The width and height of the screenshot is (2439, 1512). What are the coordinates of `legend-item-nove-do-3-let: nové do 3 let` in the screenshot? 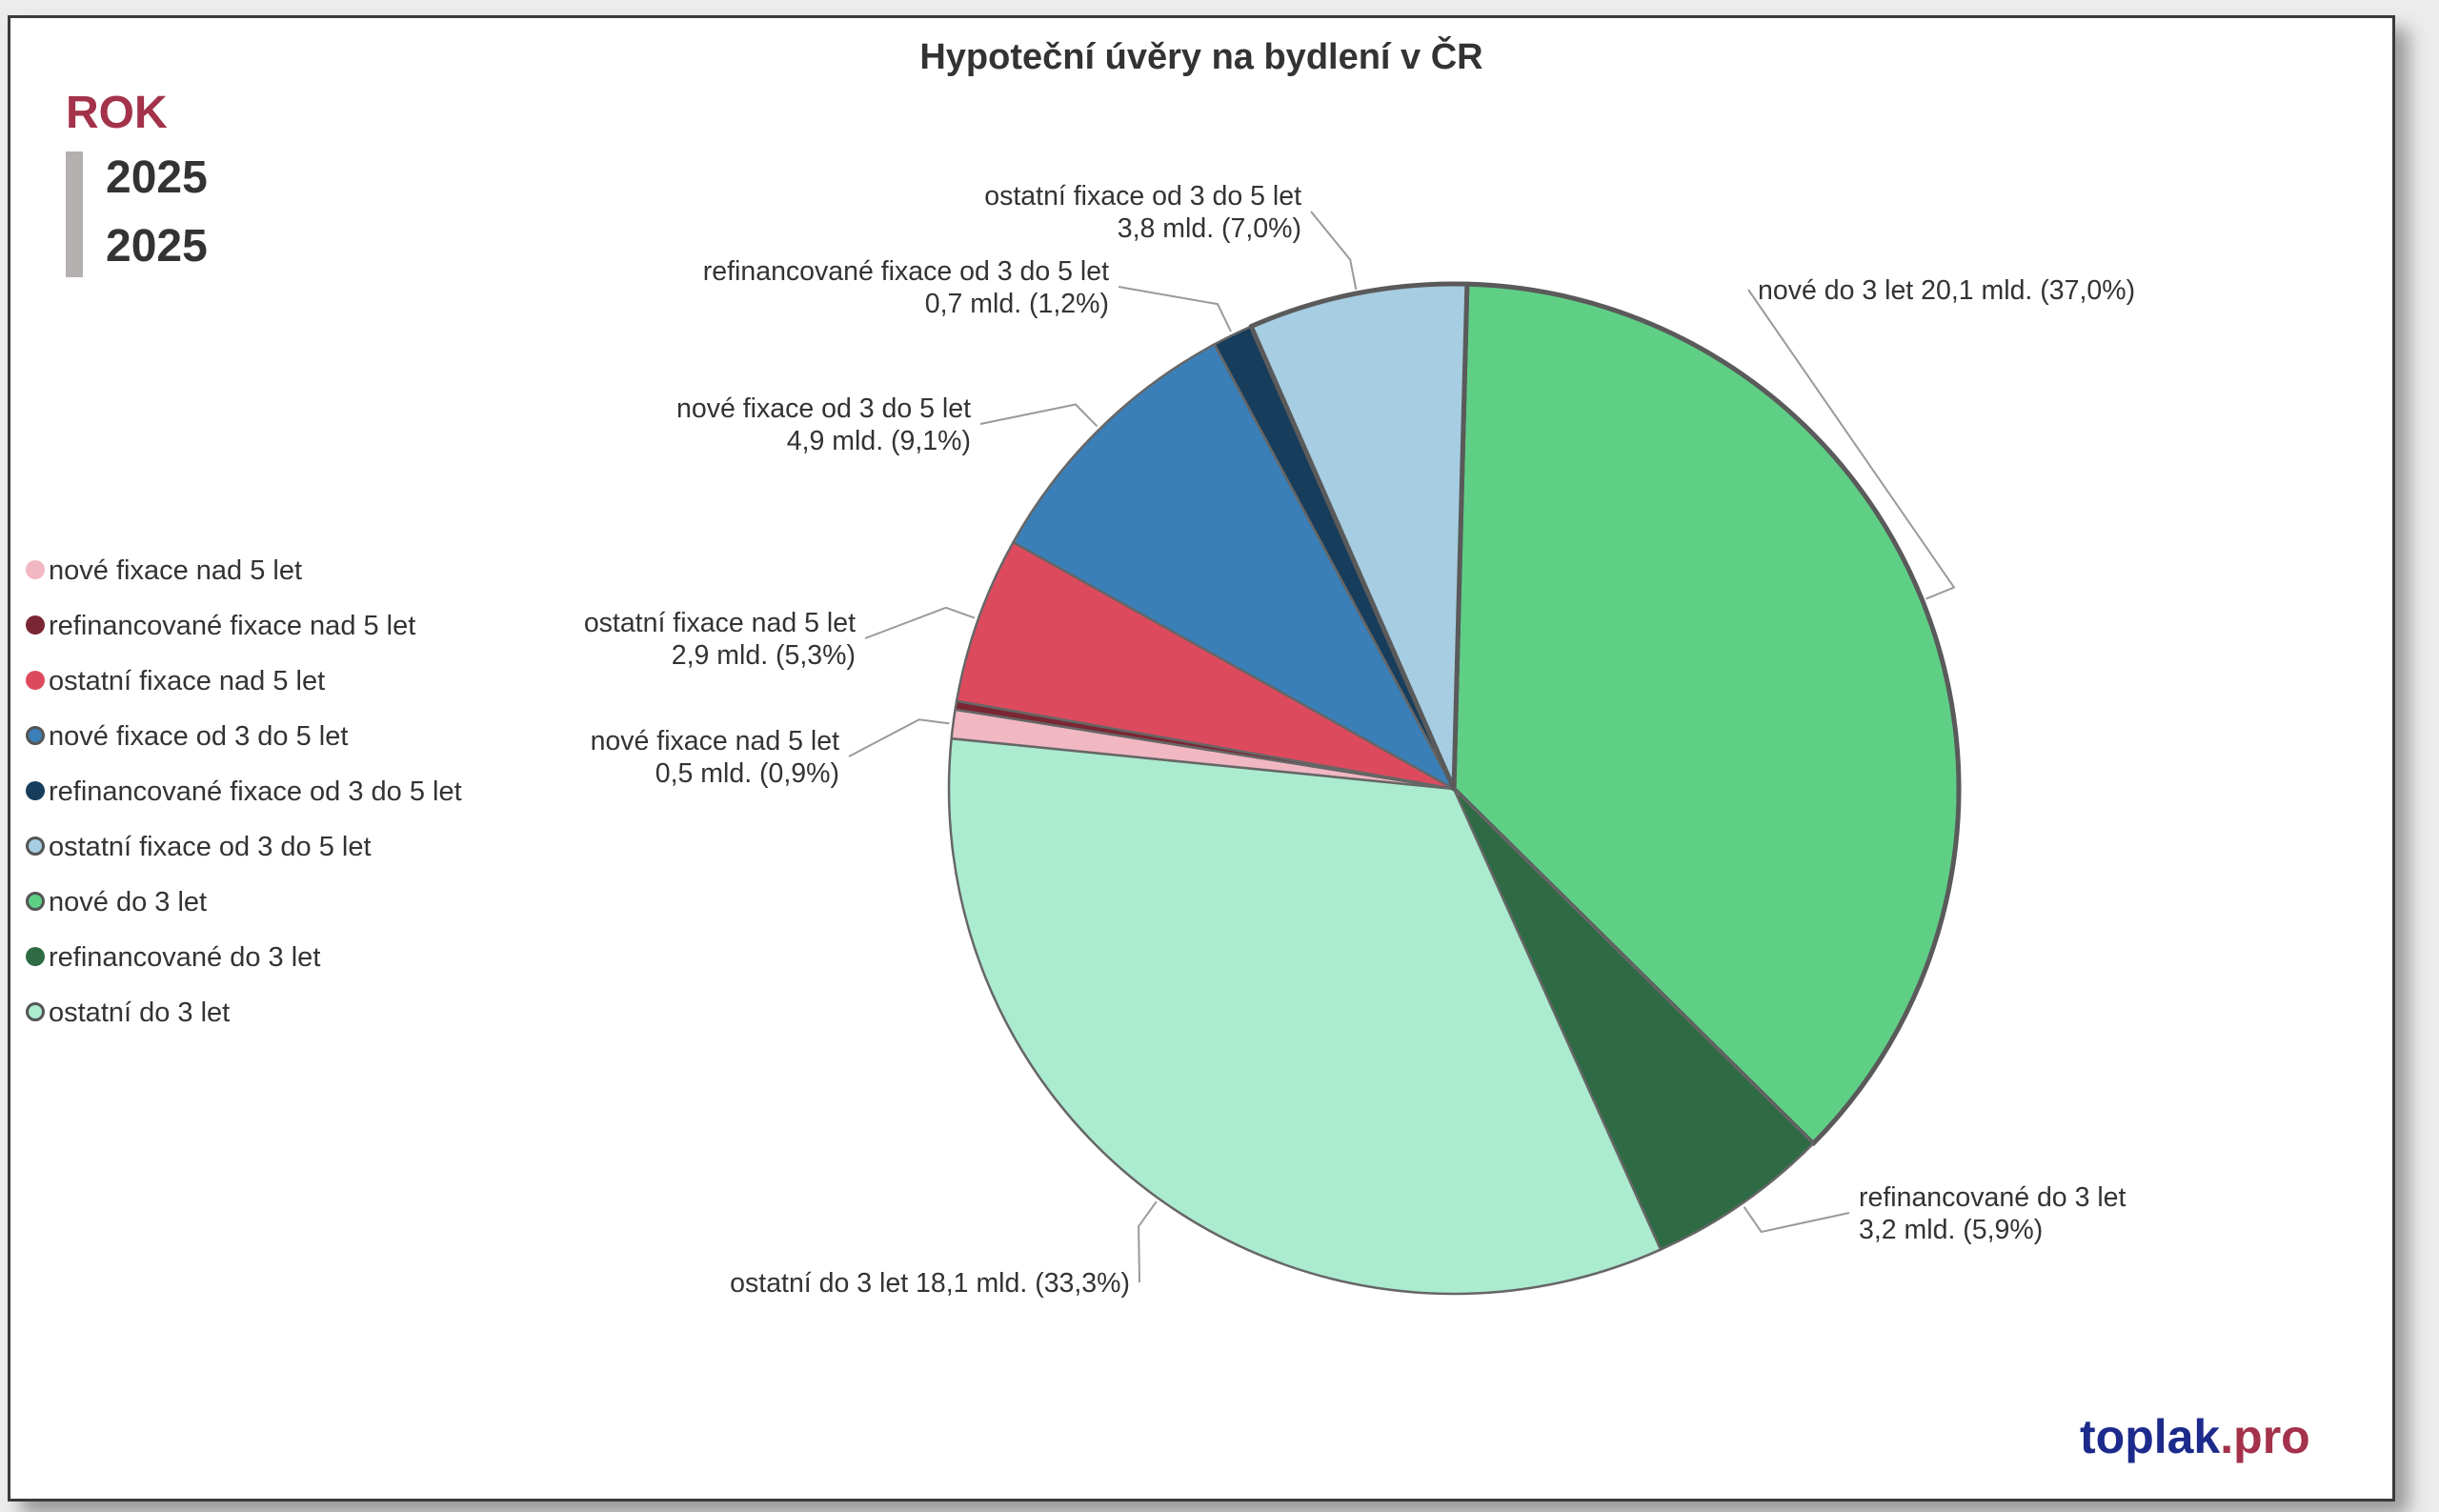 It's located at (116, 902).